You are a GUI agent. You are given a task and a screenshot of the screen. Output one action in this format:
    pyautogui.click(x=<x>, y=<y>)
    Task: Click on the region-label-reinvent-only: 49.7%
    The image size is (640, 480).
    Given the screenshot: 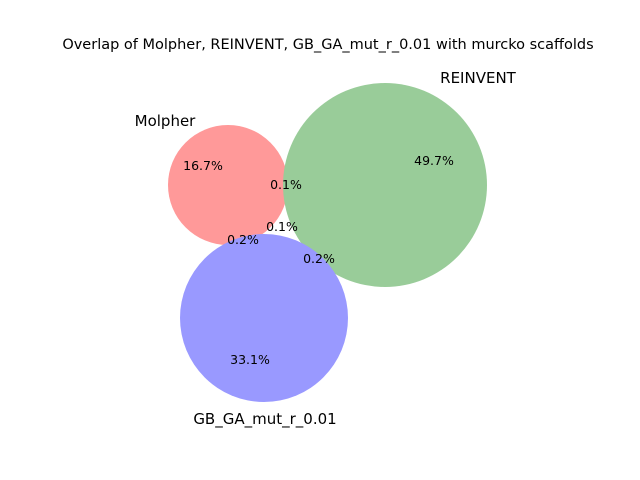 What is the action you would take?
    pyautogui.click(x=434, y=160)
    